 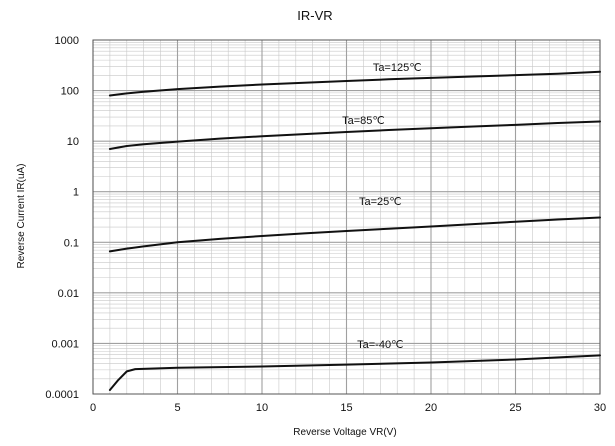 I want to click on y-tick-label: 0.001, so click(x=65, y=344).